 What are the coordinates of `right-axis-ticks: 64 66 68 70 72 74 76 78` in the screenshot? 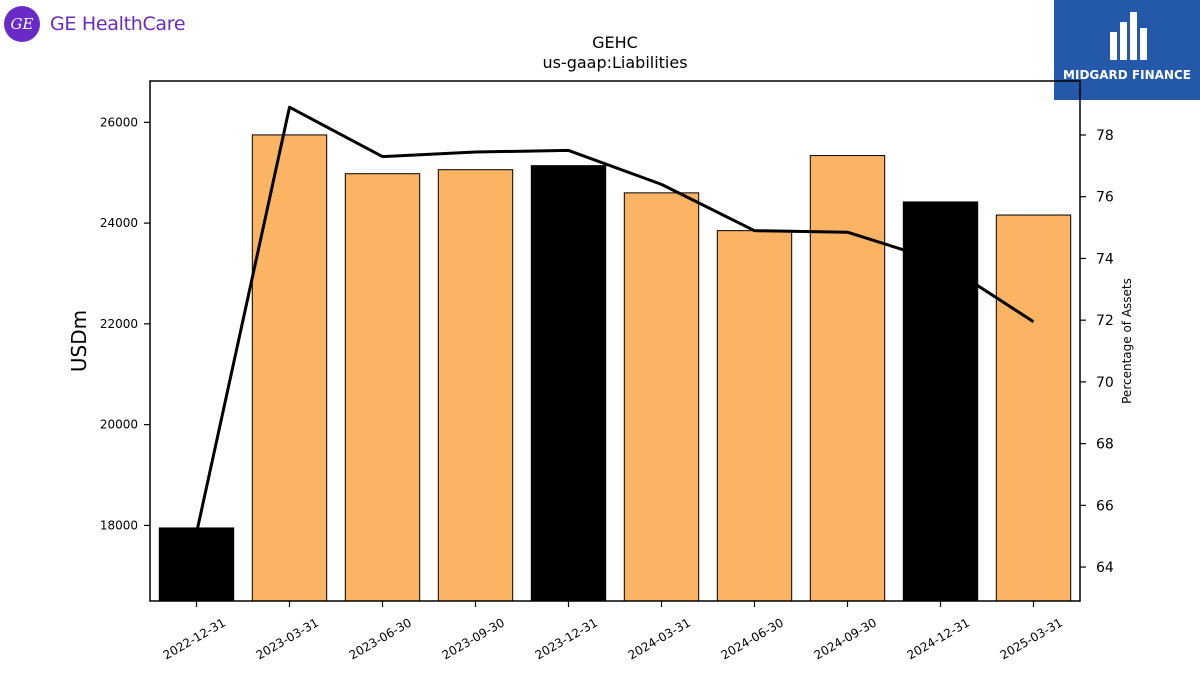 It's located at (1097, 352).